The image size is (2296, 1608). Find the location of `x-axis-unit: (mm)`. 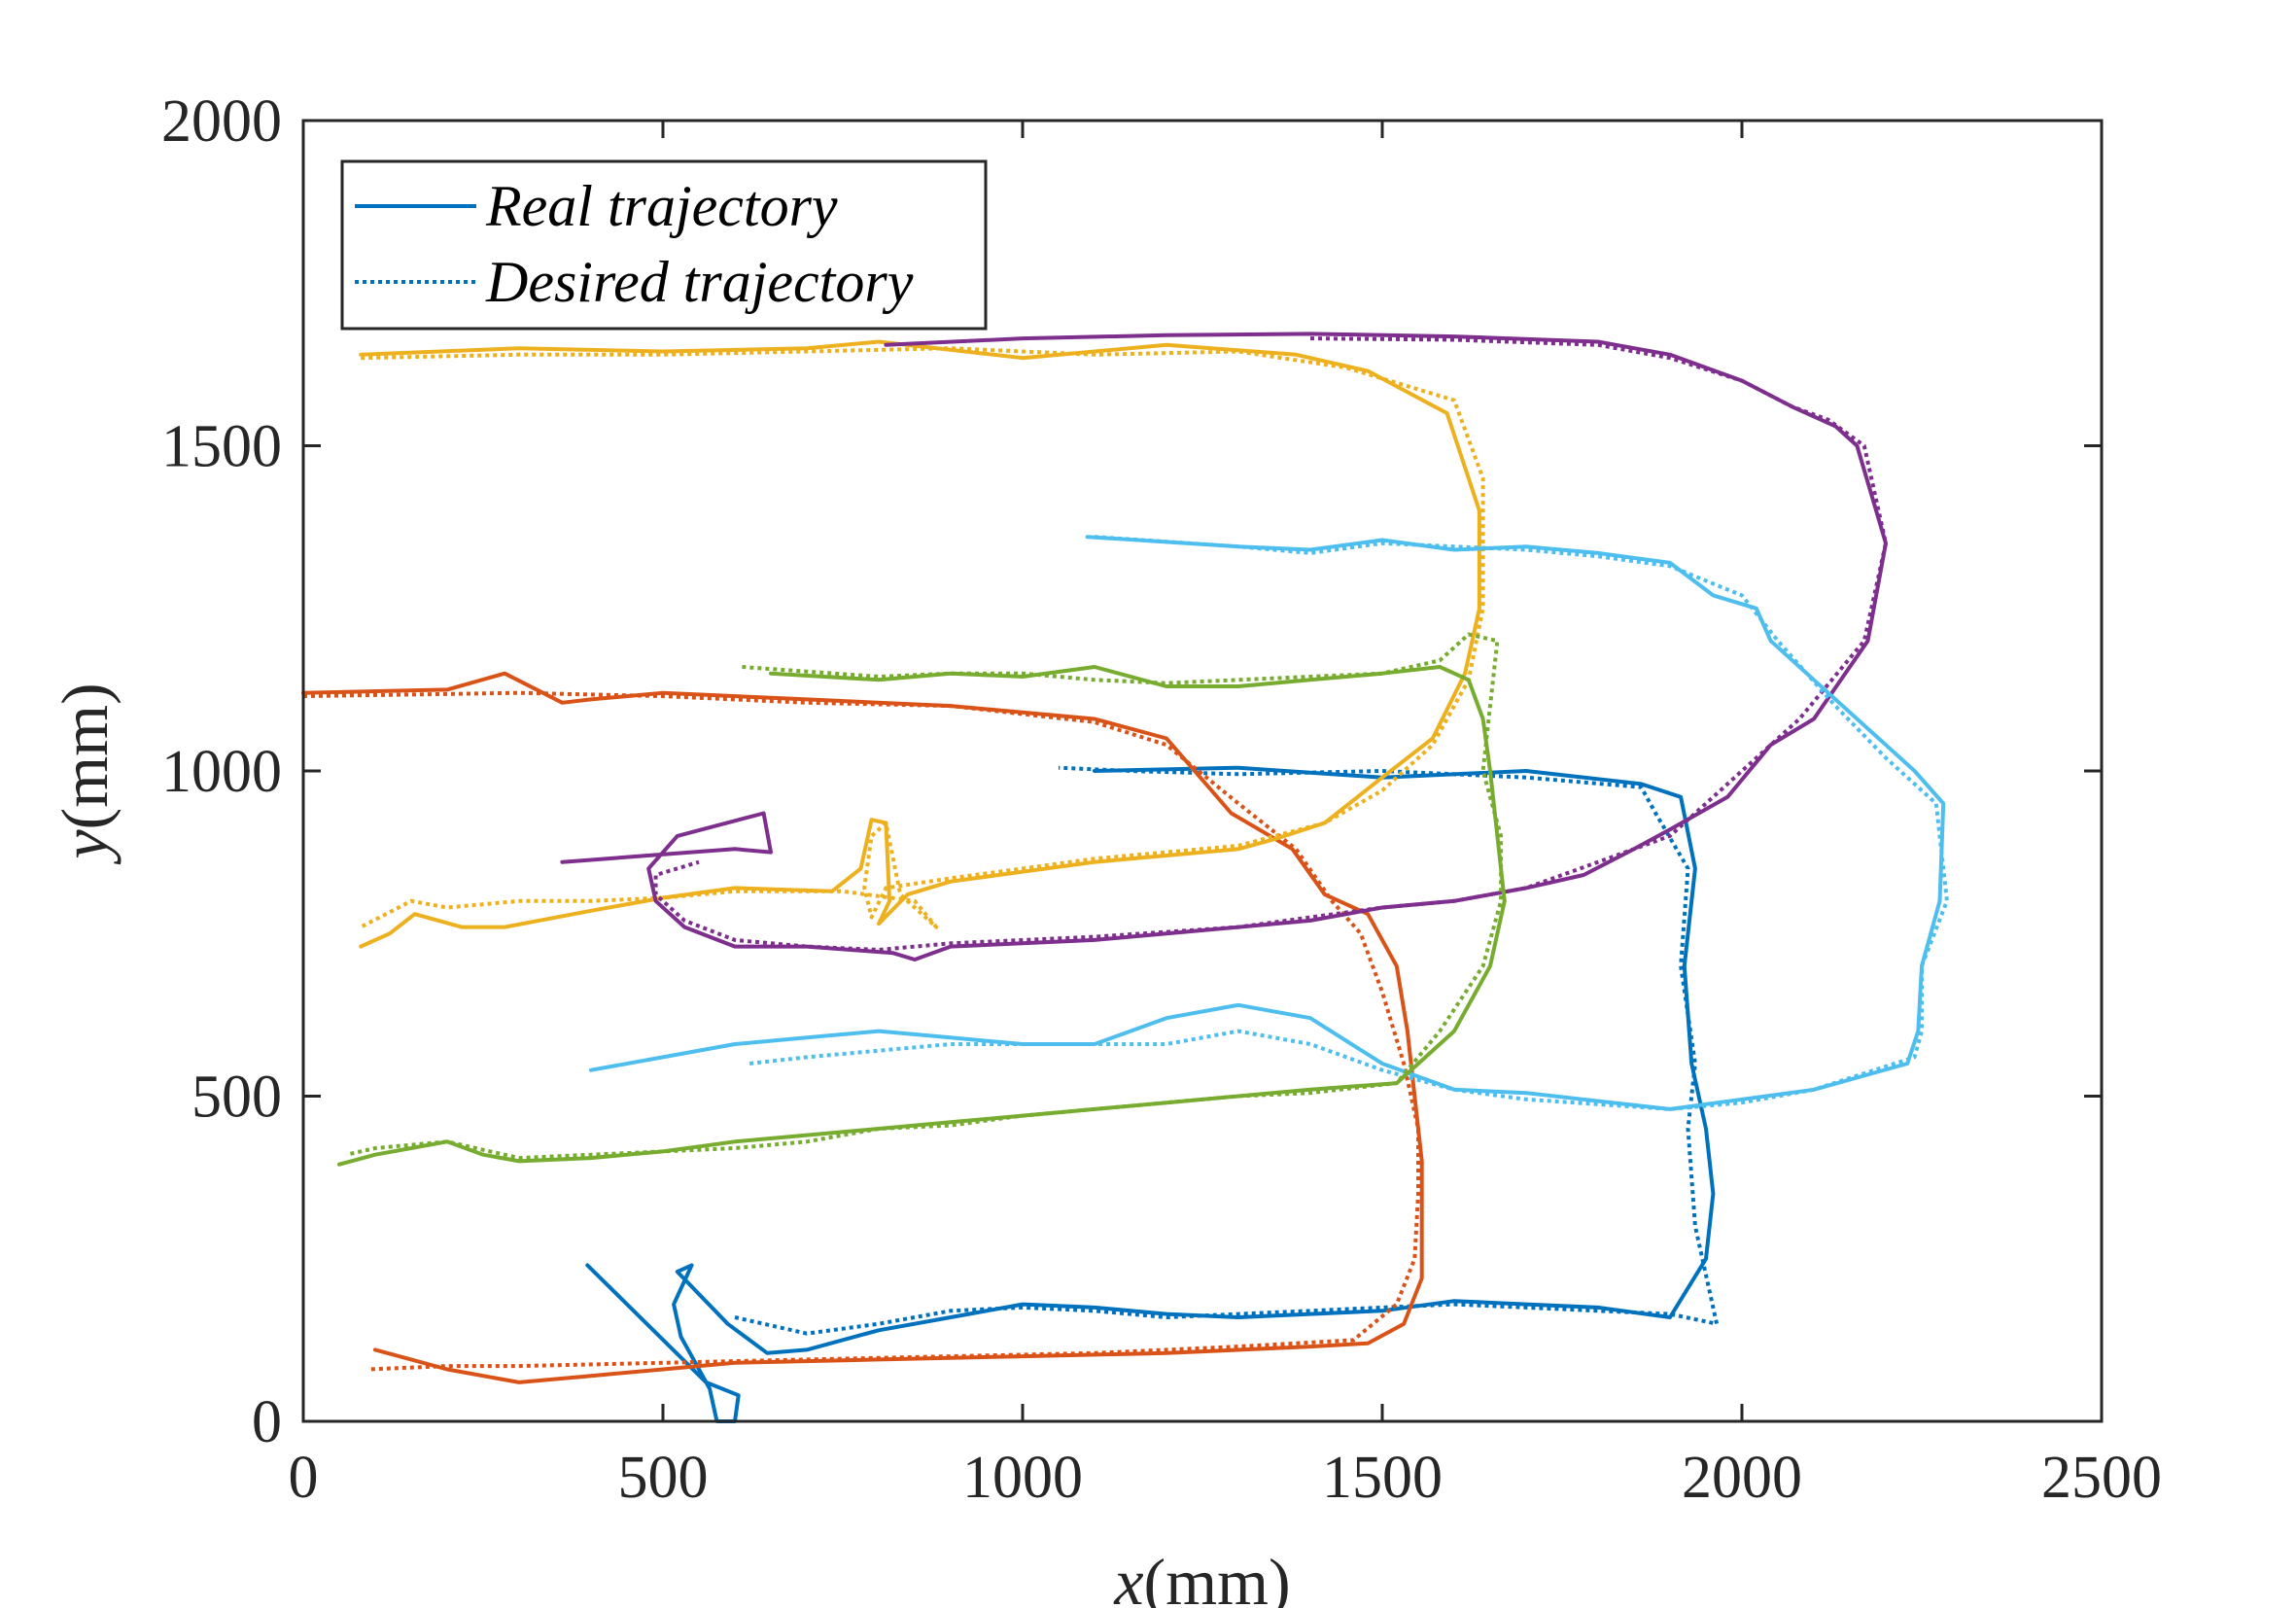

x-axis-unit: (mm) is located at coordinates (1217, 1576).